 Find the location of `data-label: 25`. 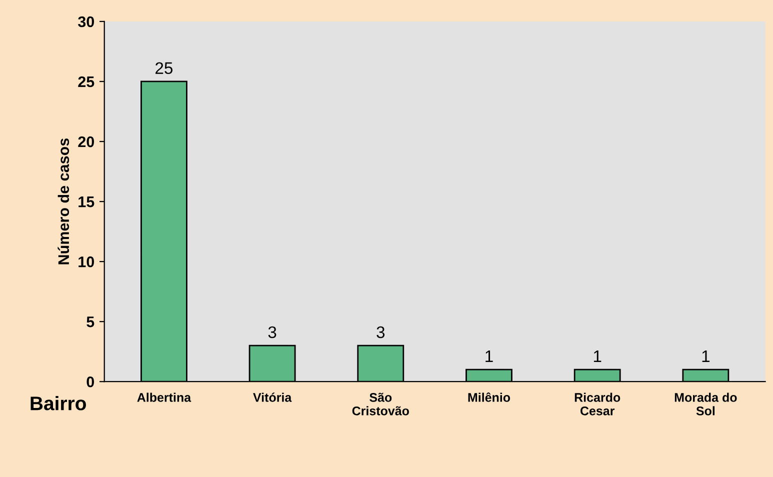

data-label: 25 is located at coordinates (164, 68).